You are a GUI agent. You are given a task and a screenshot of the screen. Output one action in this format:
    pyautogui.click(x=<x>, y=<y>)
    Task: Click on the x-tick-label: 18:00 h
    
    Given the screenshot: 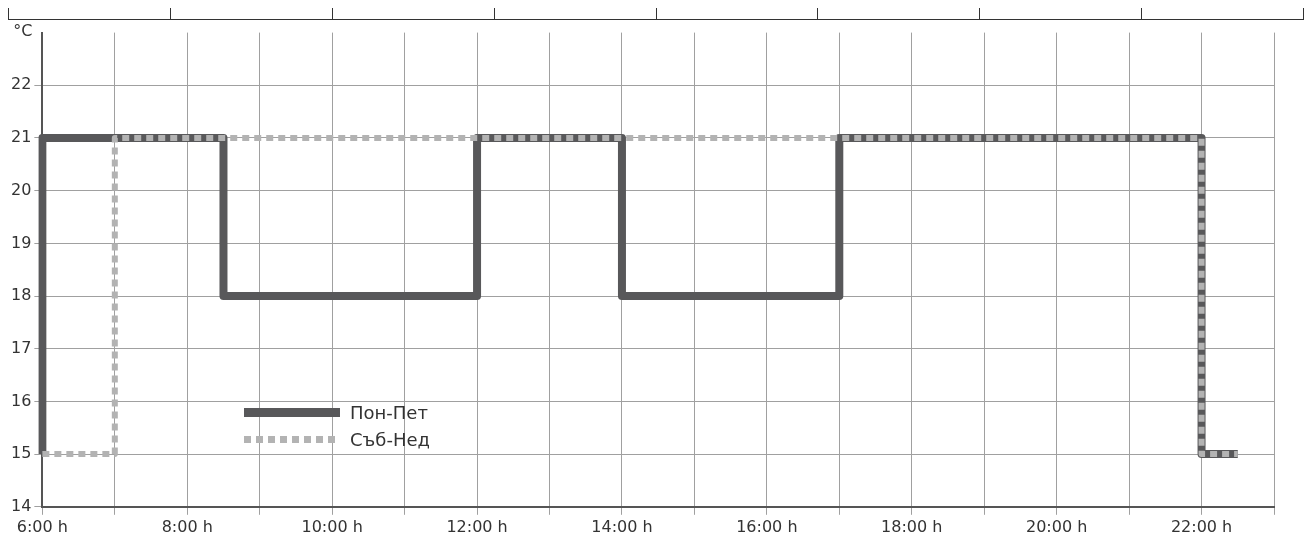 What is the action you would take?
    pyautogui.click(x=912, y=526)
    